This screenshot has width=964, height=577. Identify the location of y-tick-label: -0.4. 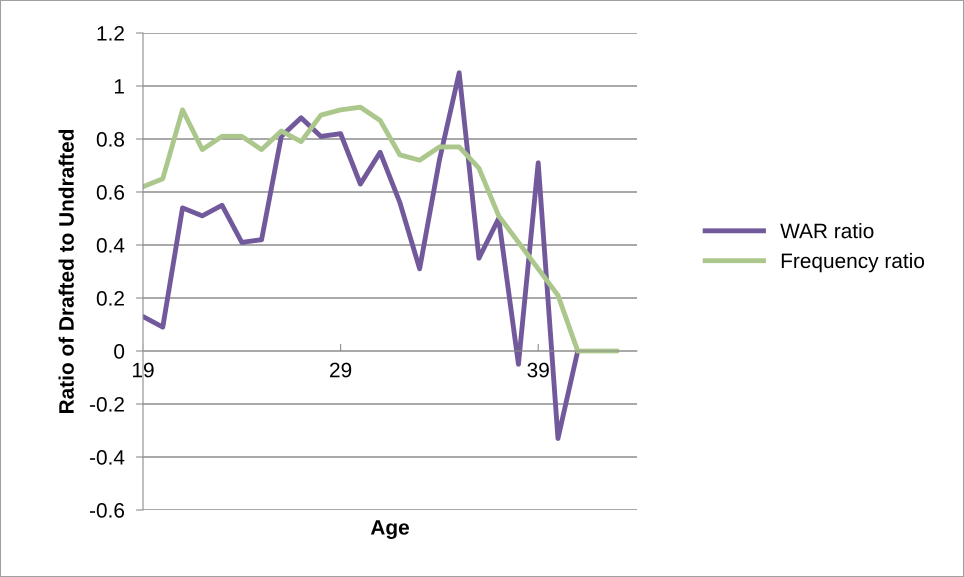
(107, 457).